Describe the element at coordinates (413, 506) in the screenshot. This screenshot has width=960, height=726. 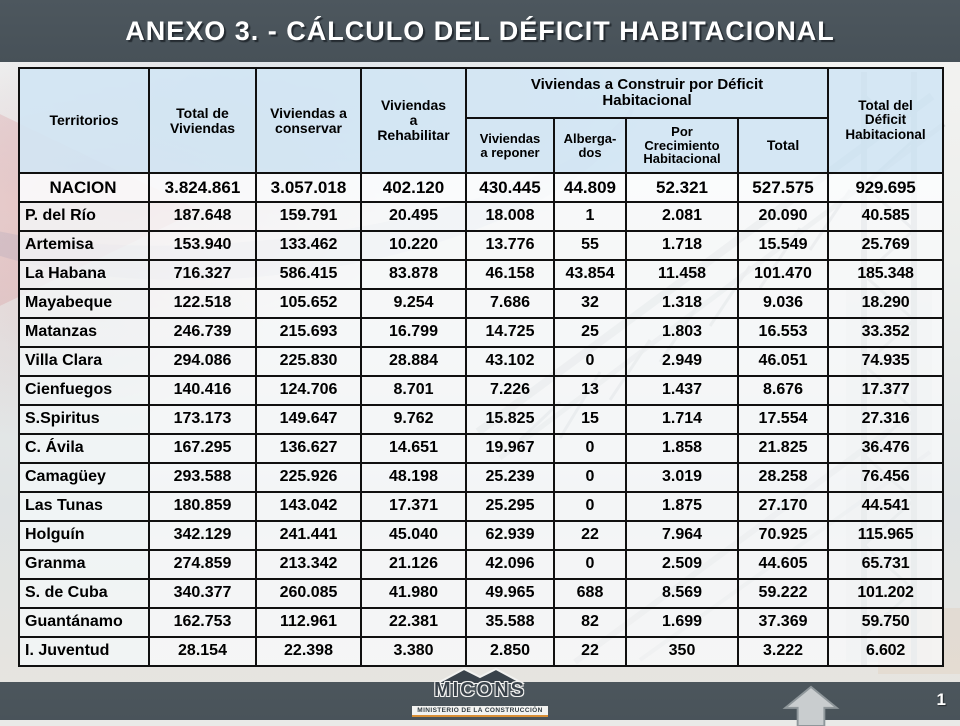
I see `cell-value: 17.371` at that location.